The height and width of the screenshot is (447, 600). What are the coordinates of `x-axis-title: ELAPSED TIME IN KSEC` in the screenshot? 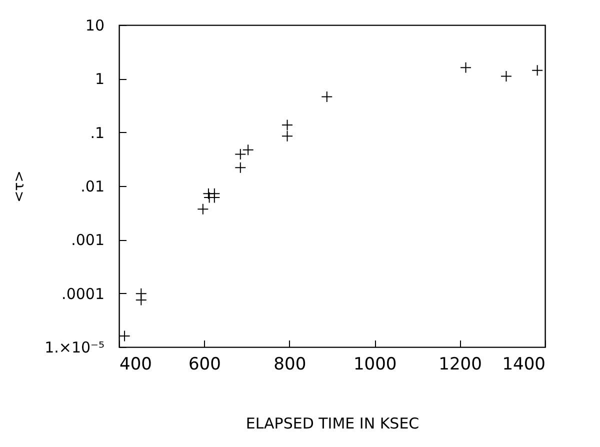 It's located at (333, 423).